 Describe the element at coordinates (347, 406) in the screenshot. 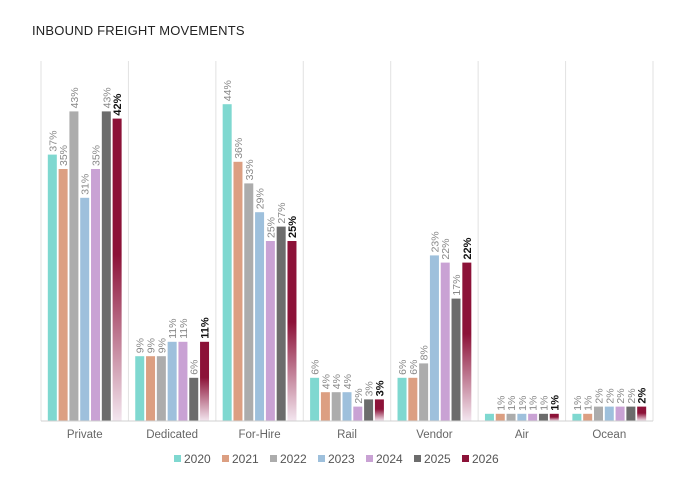

I see `bar-rail-2023` at that location.